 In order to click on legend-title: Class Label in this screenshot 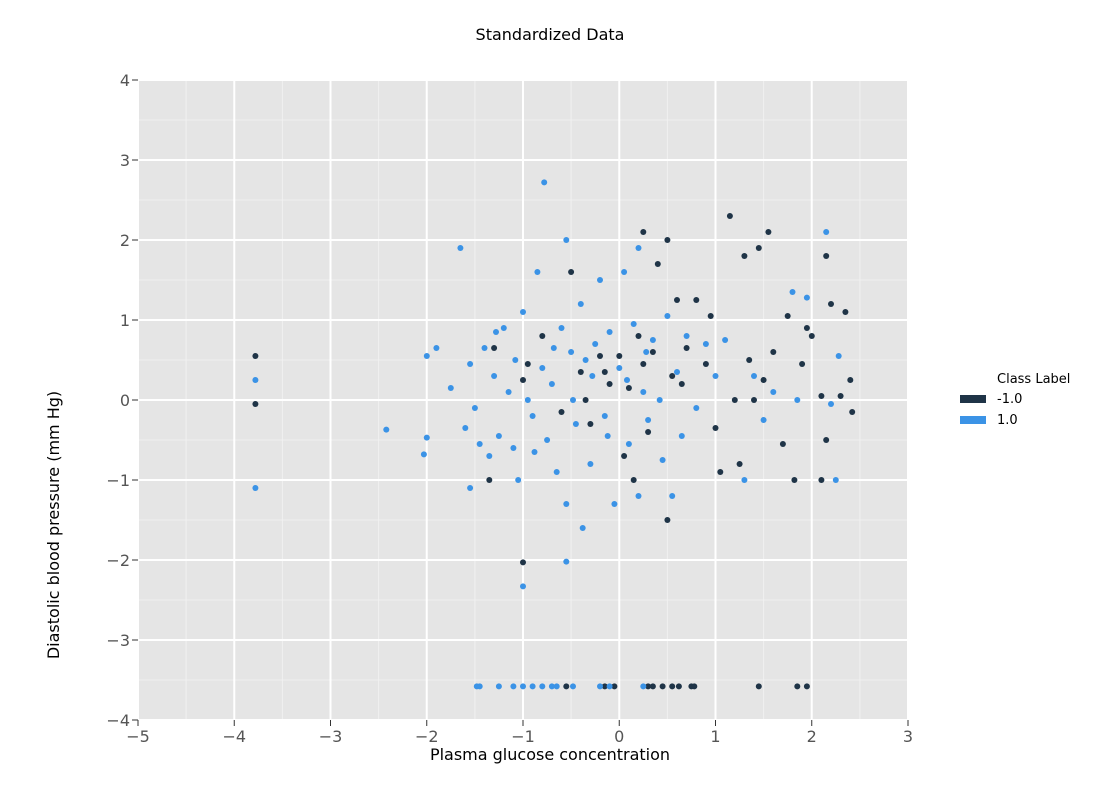, I will do `click(1033, 379)`.